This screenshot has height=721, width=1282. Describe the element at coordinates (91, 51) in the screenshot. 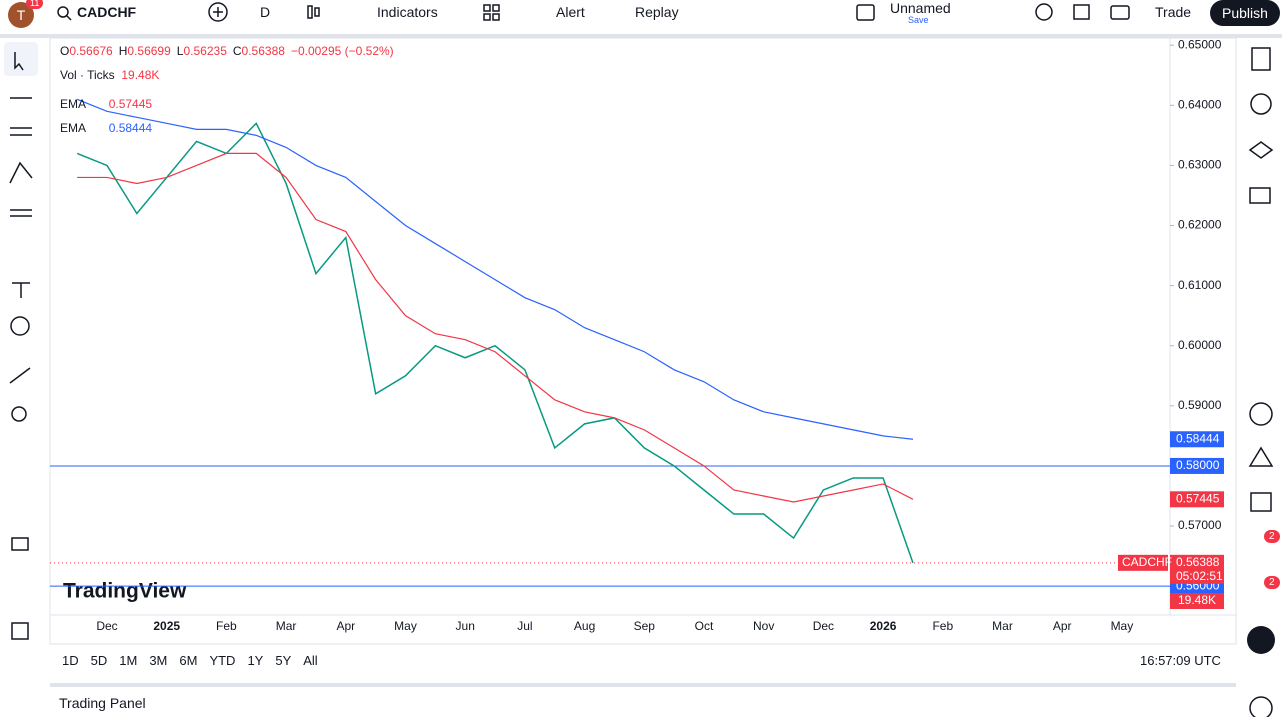

I see `ohlc-value: 0.56676` at that location.